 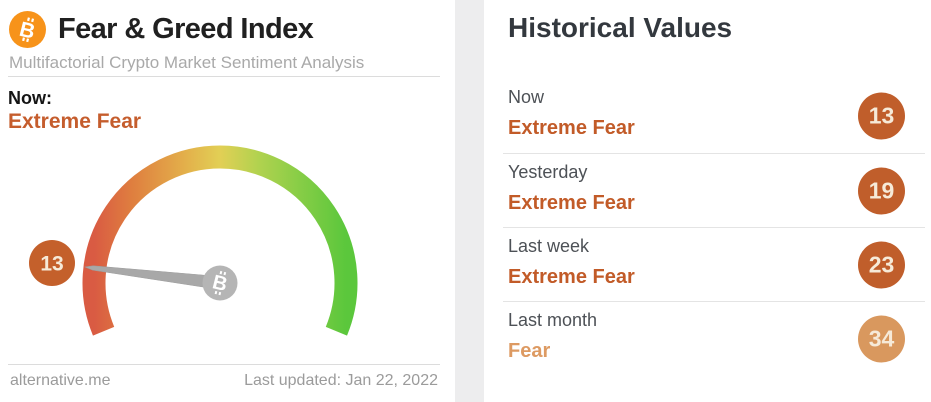 What do you see at coordinates (714, 338) in the screenshot?
I see `historical-row-last-month: Last month Fear 34` at bounding box center [714, 338].